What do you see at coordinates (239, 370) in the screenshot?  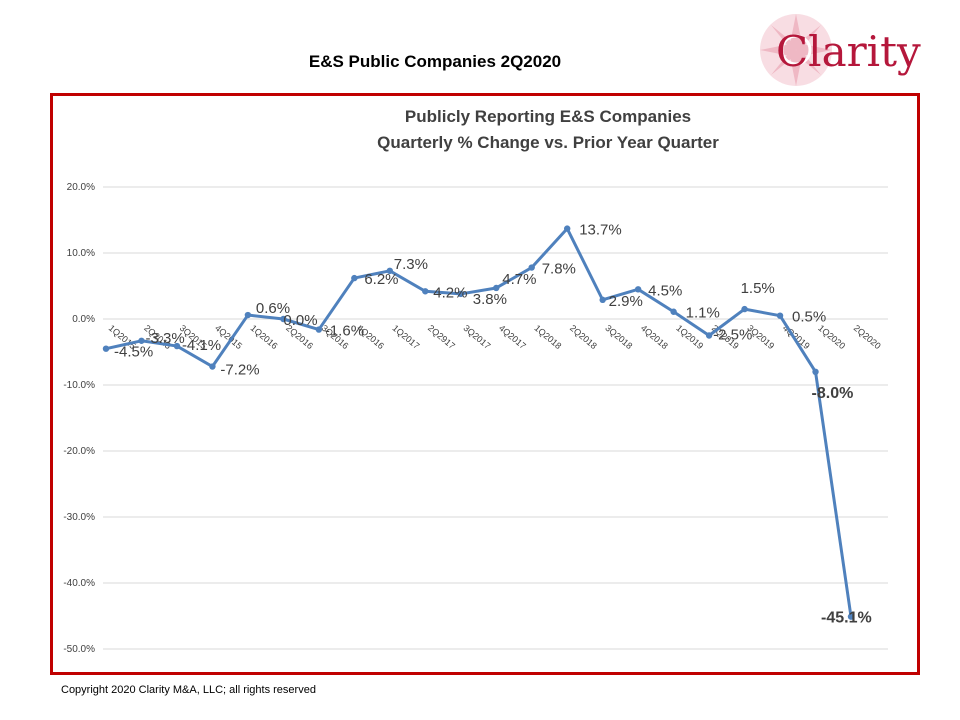 I see `data-label: -7.2%` at bounding box center [239, 370].